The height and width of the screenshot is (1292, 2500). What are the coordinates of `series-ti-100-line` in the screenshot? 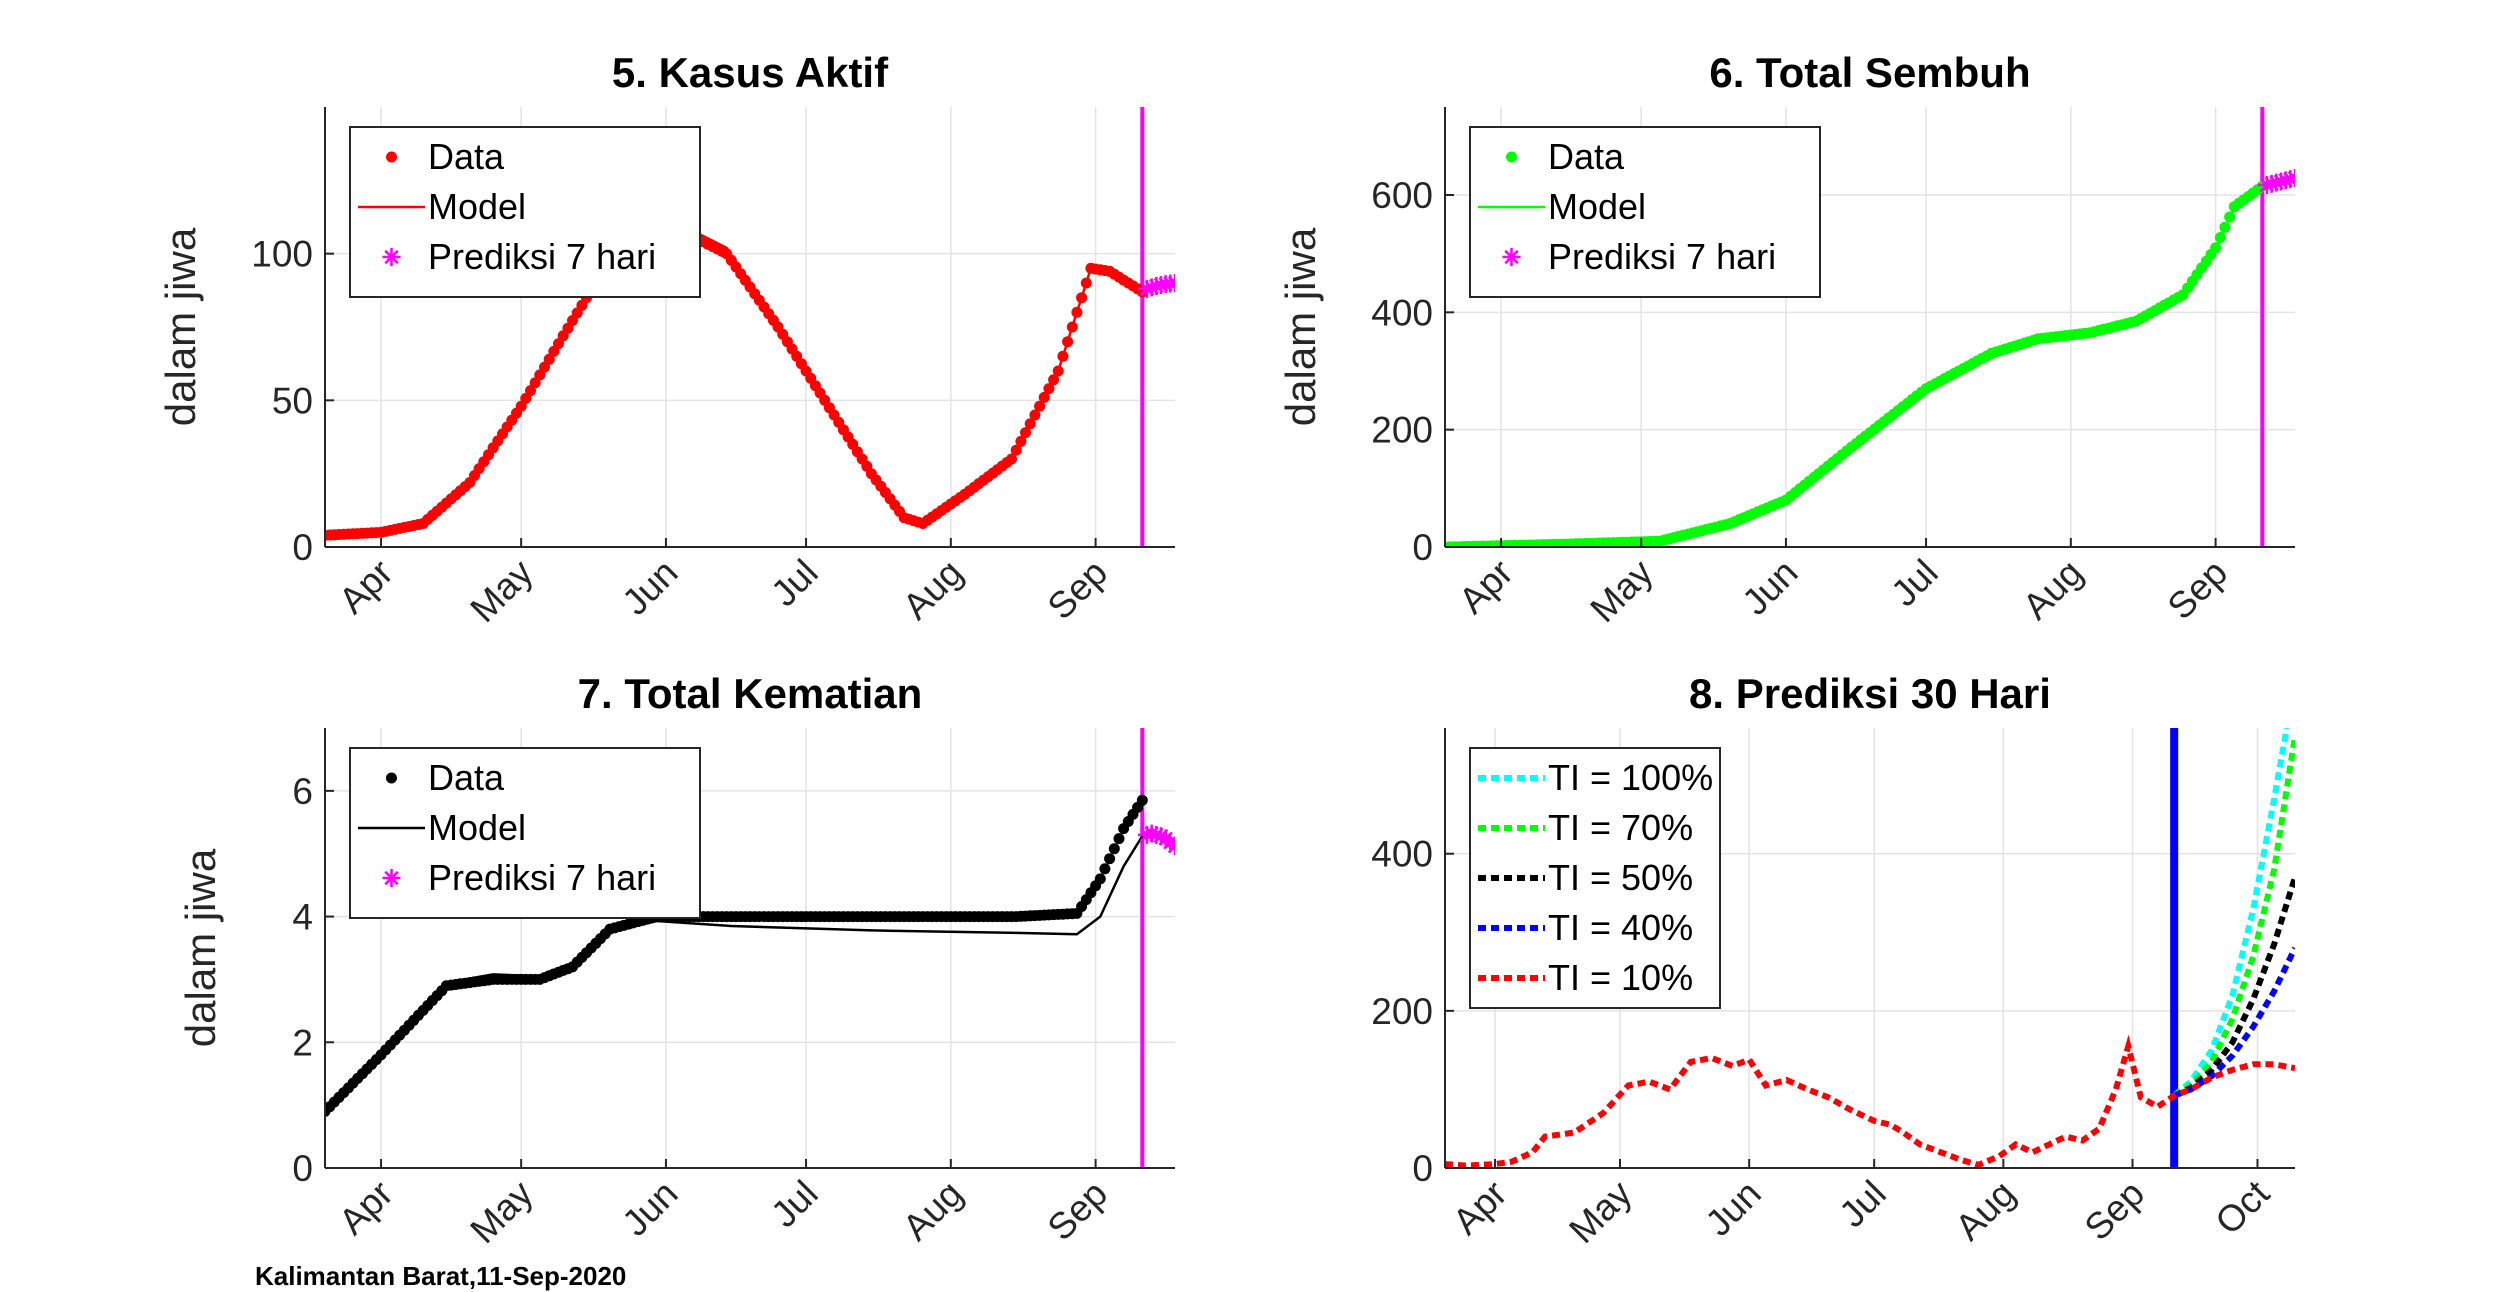 It's located at (2231, 913).